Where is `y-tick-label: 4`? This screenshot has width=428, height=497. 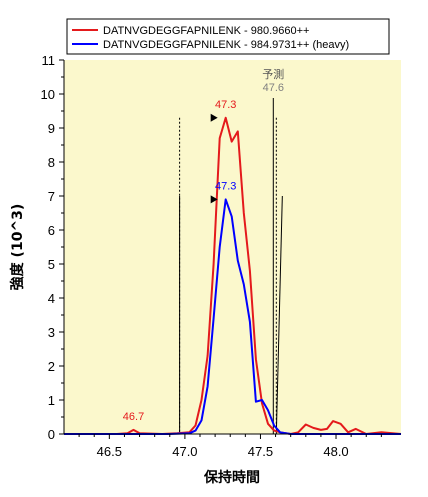
y-tick-label: 4 is located at coordinates (51, 298).